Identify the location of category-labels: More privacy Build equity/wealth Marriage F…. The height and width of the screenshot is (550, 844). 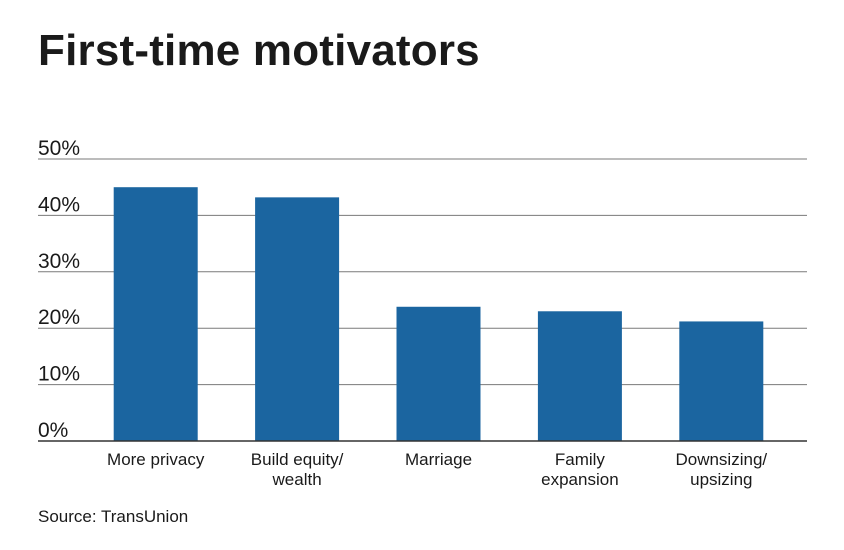
(437, 469).